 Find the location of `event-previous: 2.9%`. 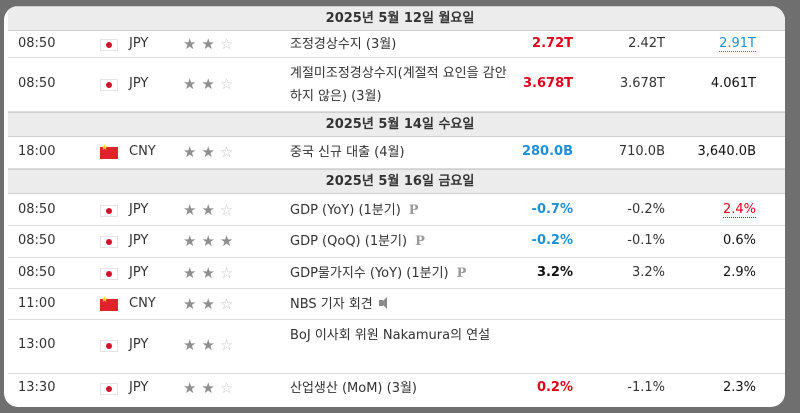

event-previous: 2.9% is located at coordinates (739, 272).